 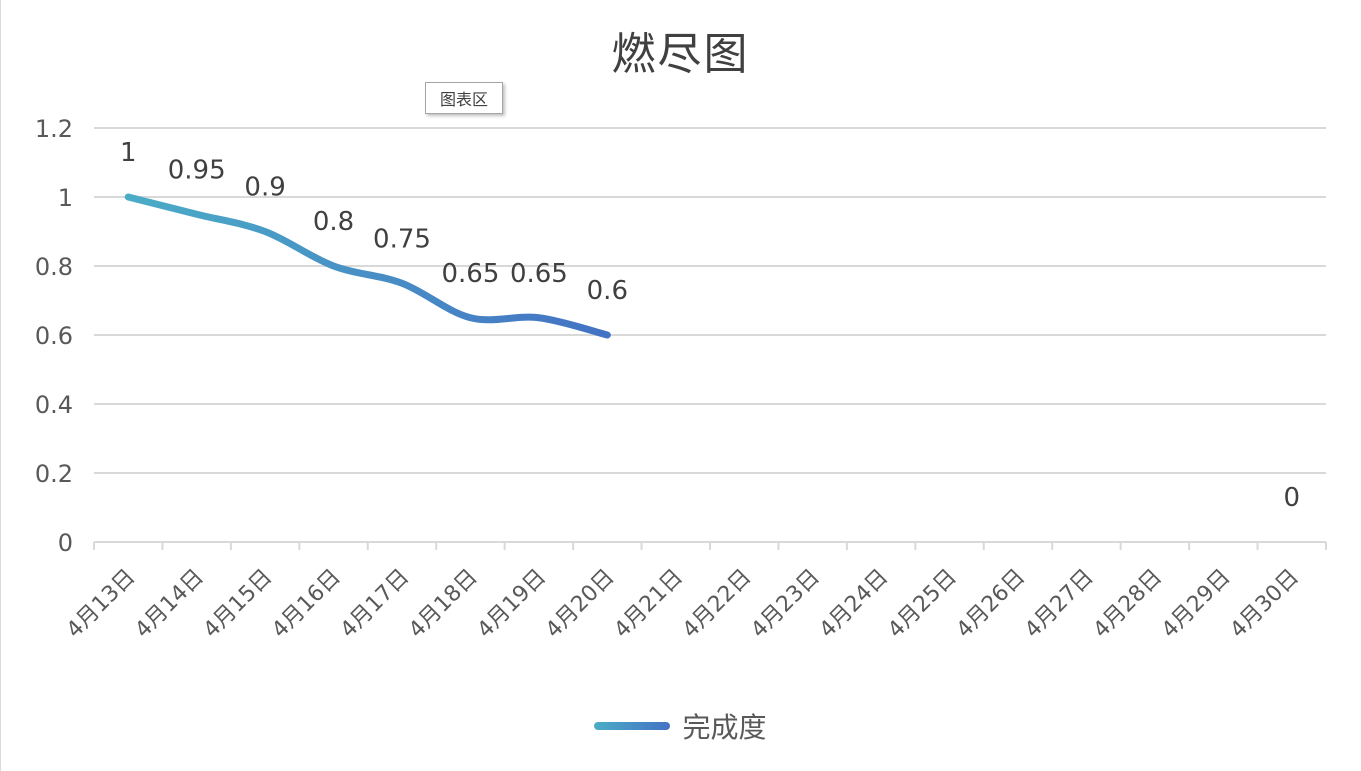 I want to click on x-tick-label: 4月17日, so click(x=375, y=604).